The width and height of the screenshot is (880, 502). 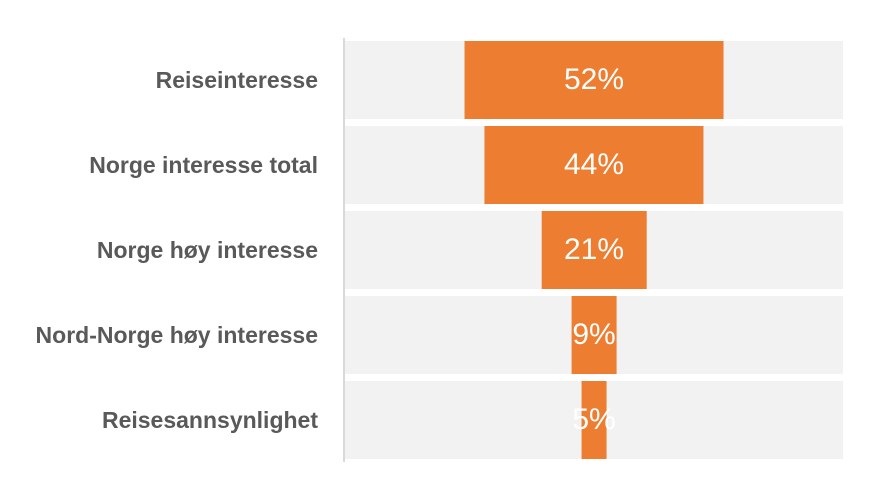 I want to click on category-label-reisesannsynlighet: Reisesannsynlighet, so click(x=209, y=419).